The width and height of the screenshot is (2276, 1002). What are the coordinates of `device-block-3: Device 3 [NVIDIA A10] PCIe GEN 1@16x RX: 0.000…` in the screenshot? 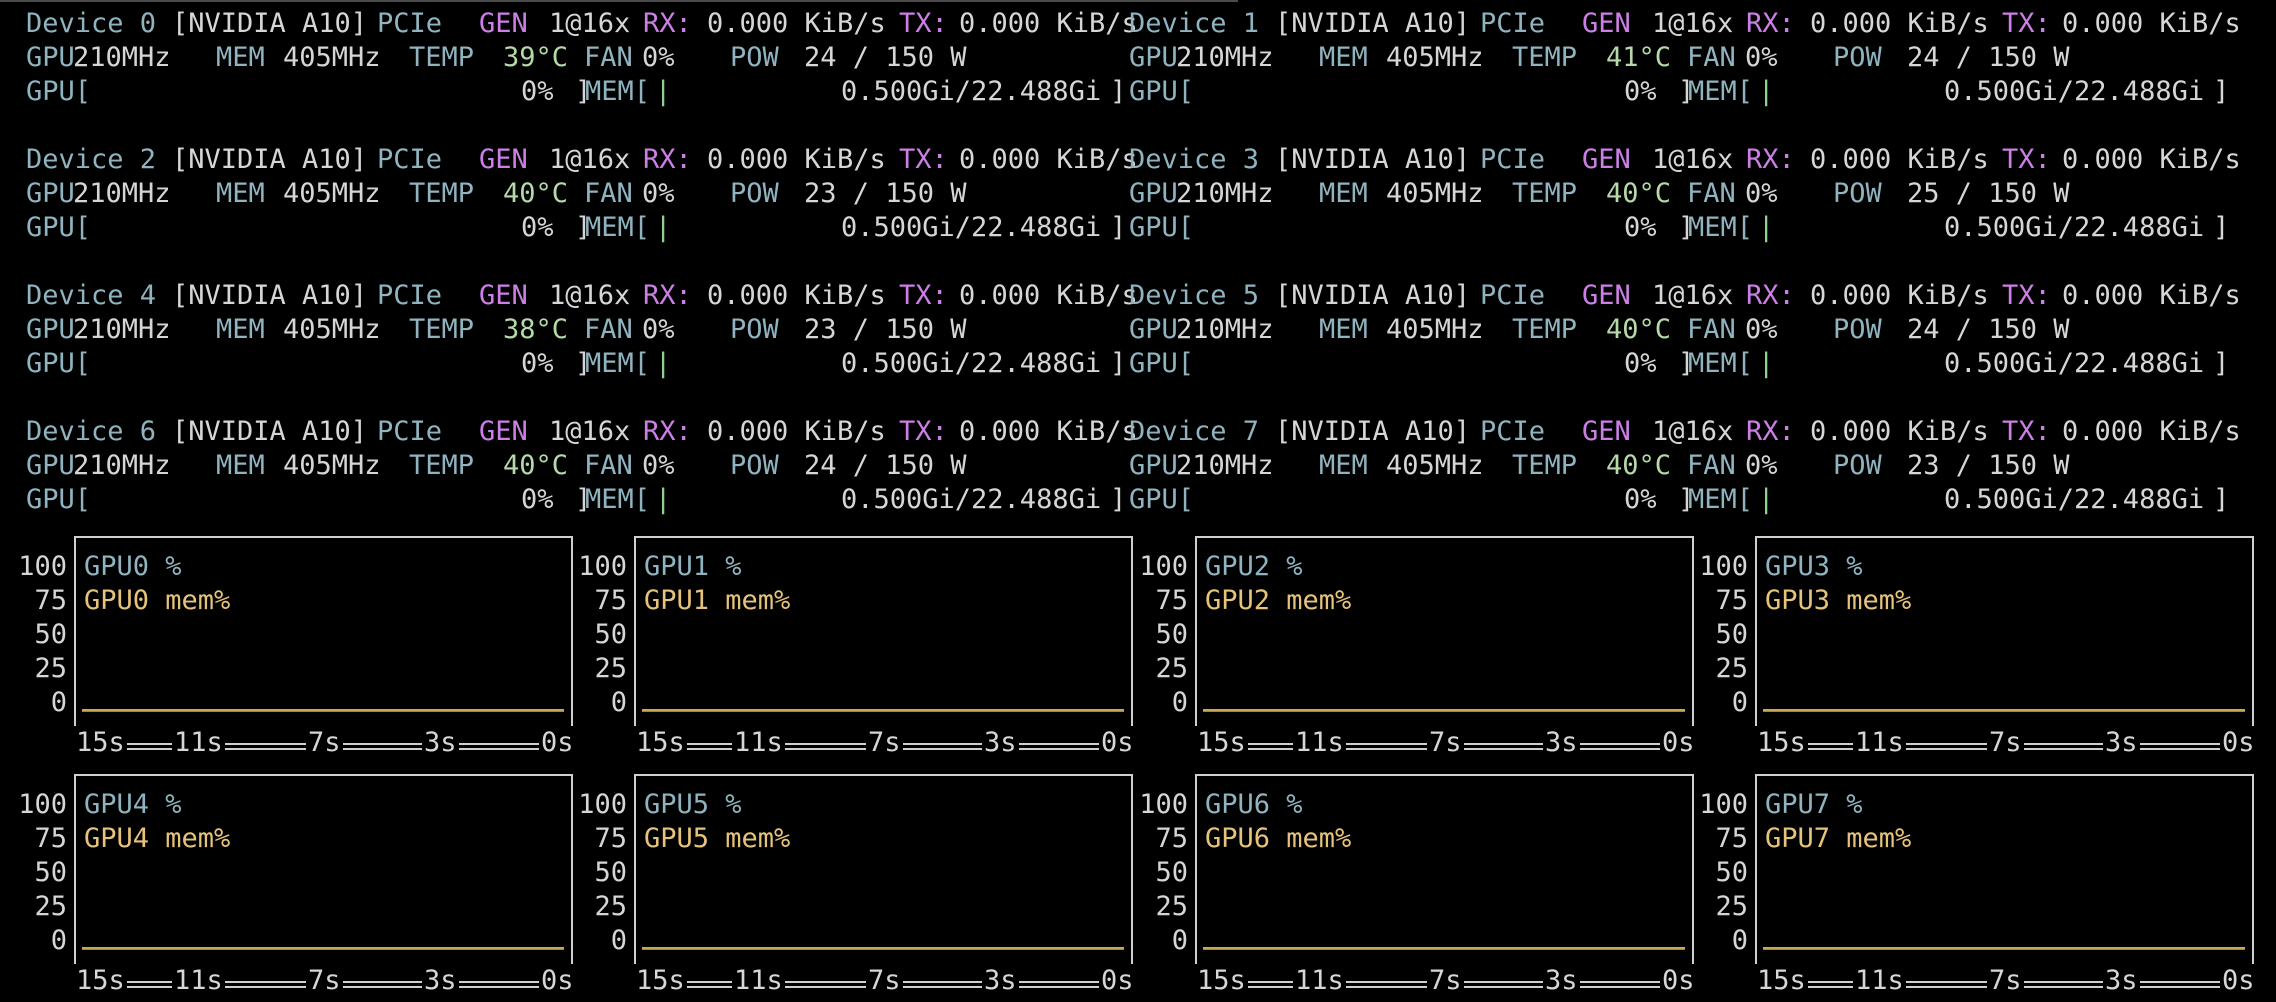 It's located at (1685, 194).